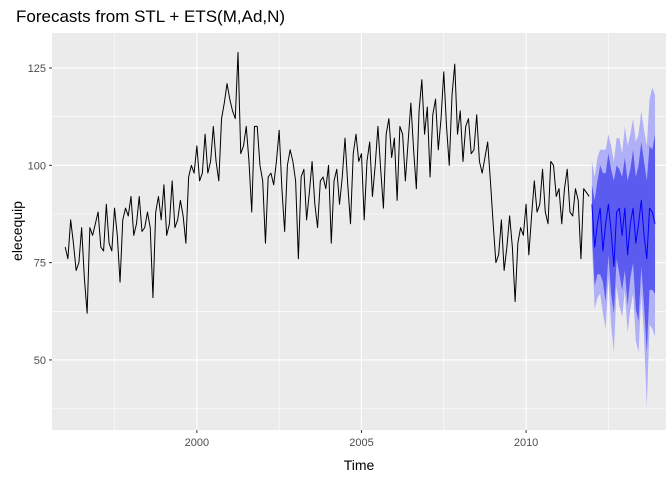 This screenshot has width=672, height=480. Describe the element at coordinates (359, 465) in the screenshot. I see `x-axis-title: Time` at that location.